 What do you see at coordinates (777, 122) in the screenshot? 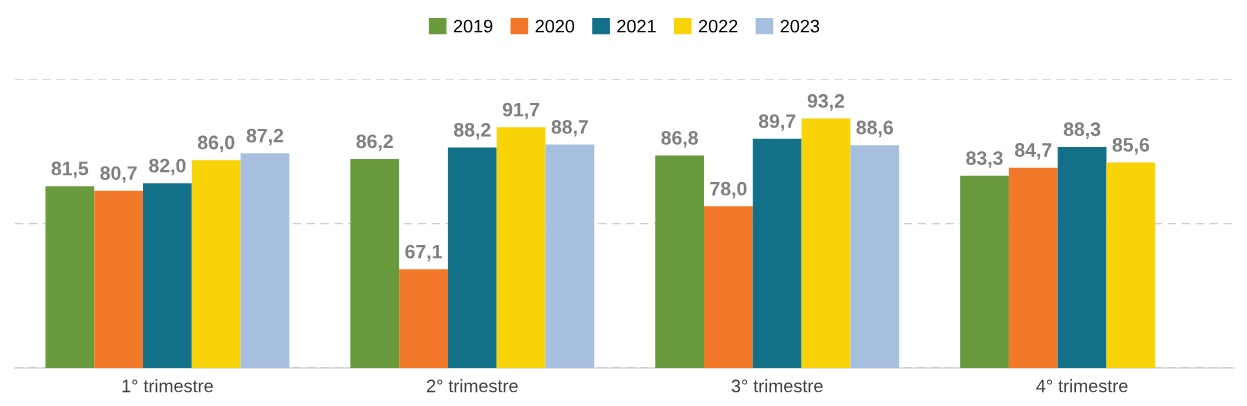
I see `data-label: 89,7` at bounding box center [777, 122].